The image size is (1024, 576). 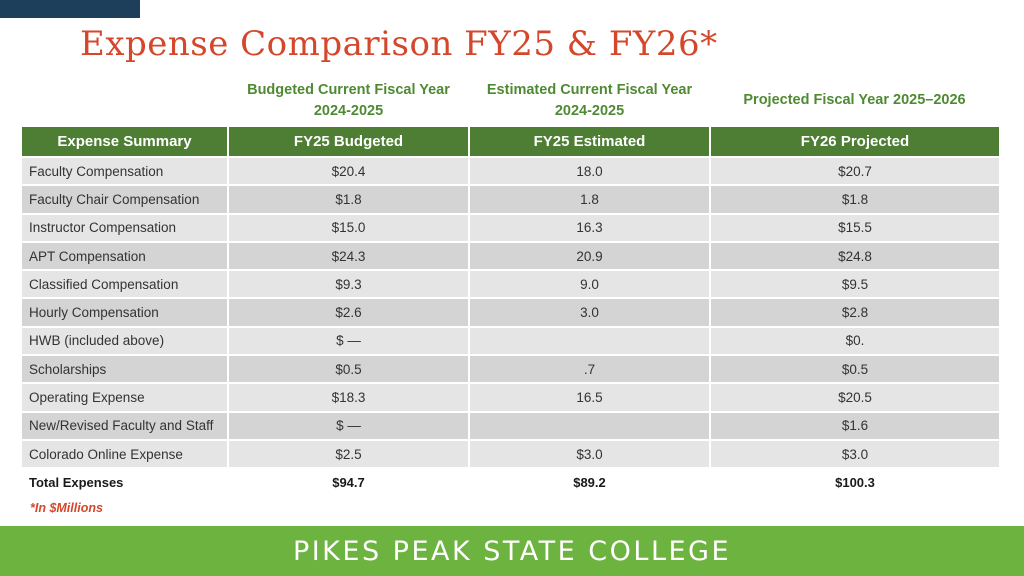 I want to click on table-row: Faculty Compensation $20.4 18.0 $20.7, so click(x=510, y=170).